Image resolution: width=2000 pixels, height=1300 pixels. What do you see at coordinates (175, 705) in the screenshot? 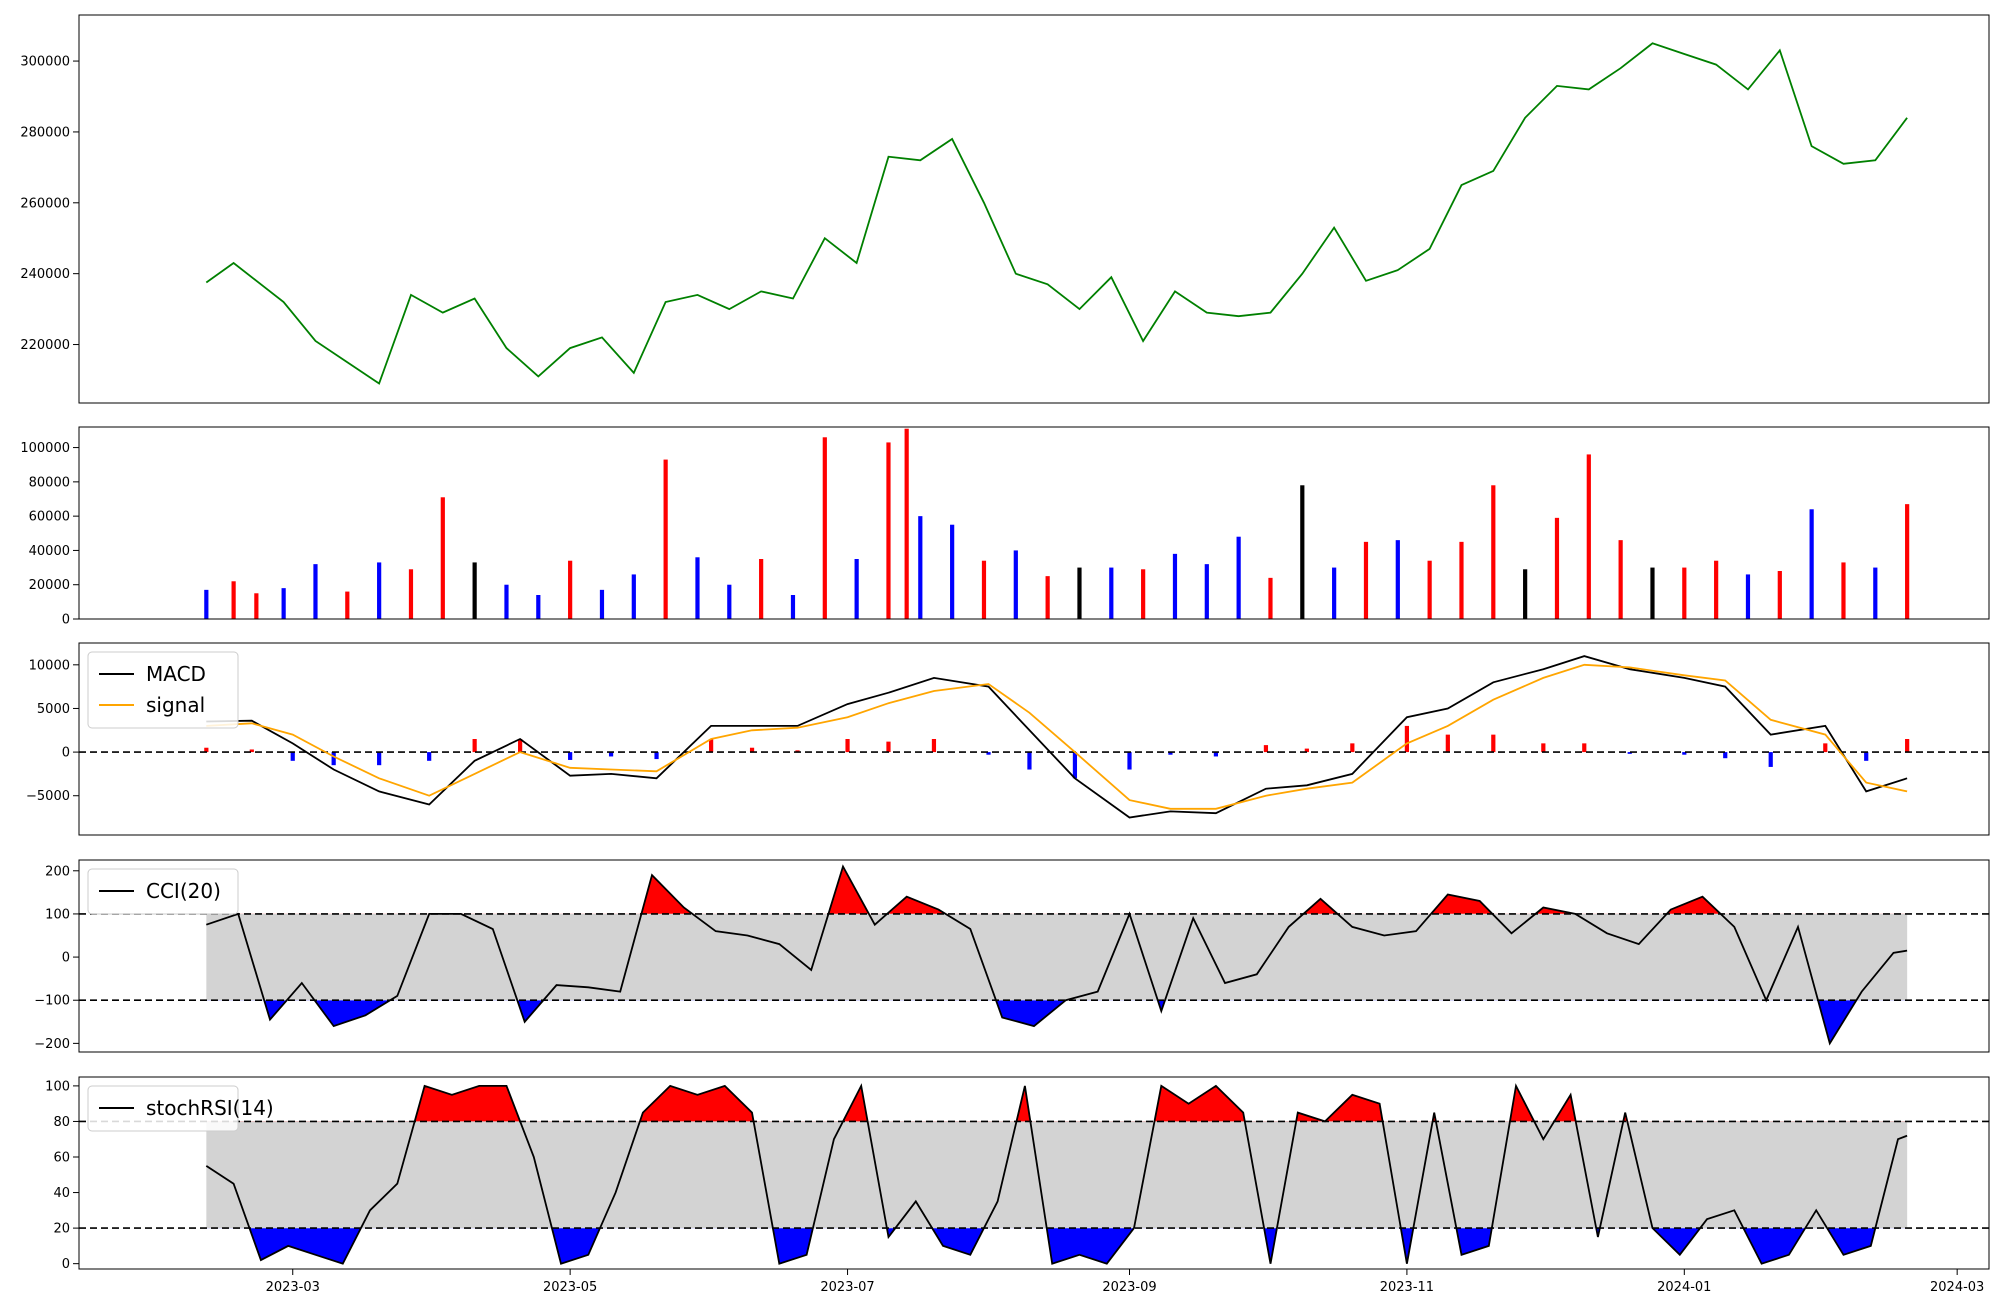
I see `macd-legend-label: signal` at bounding box center [175, 705].